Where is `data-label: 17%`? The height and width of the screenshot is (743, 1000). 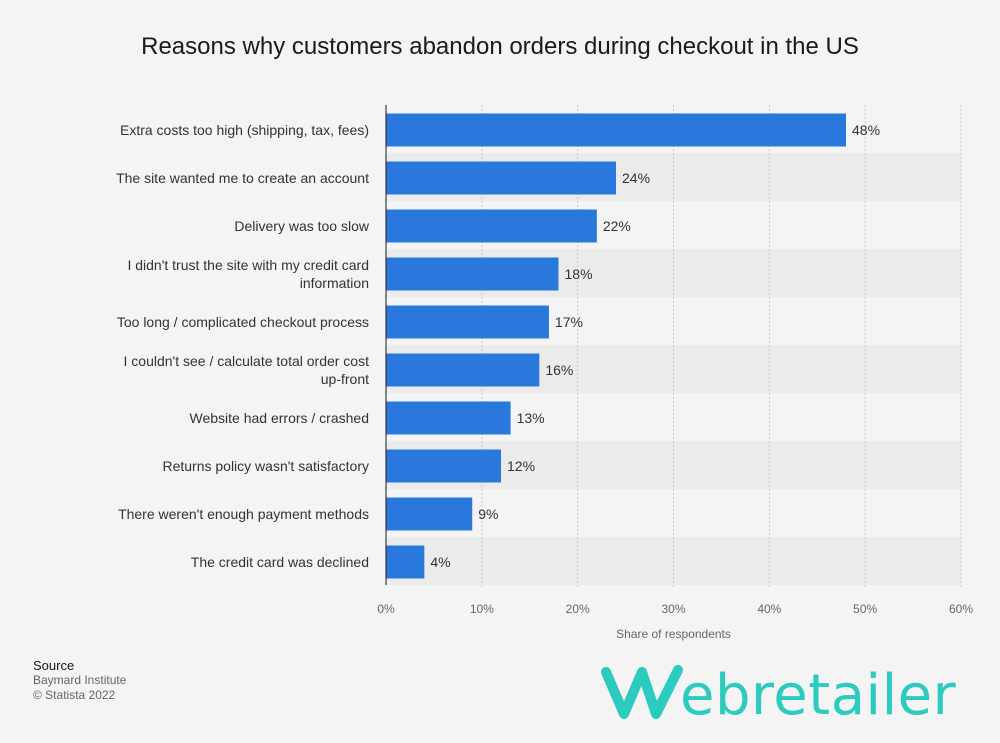 data-label: 17% is located at coordinates (569, 322).